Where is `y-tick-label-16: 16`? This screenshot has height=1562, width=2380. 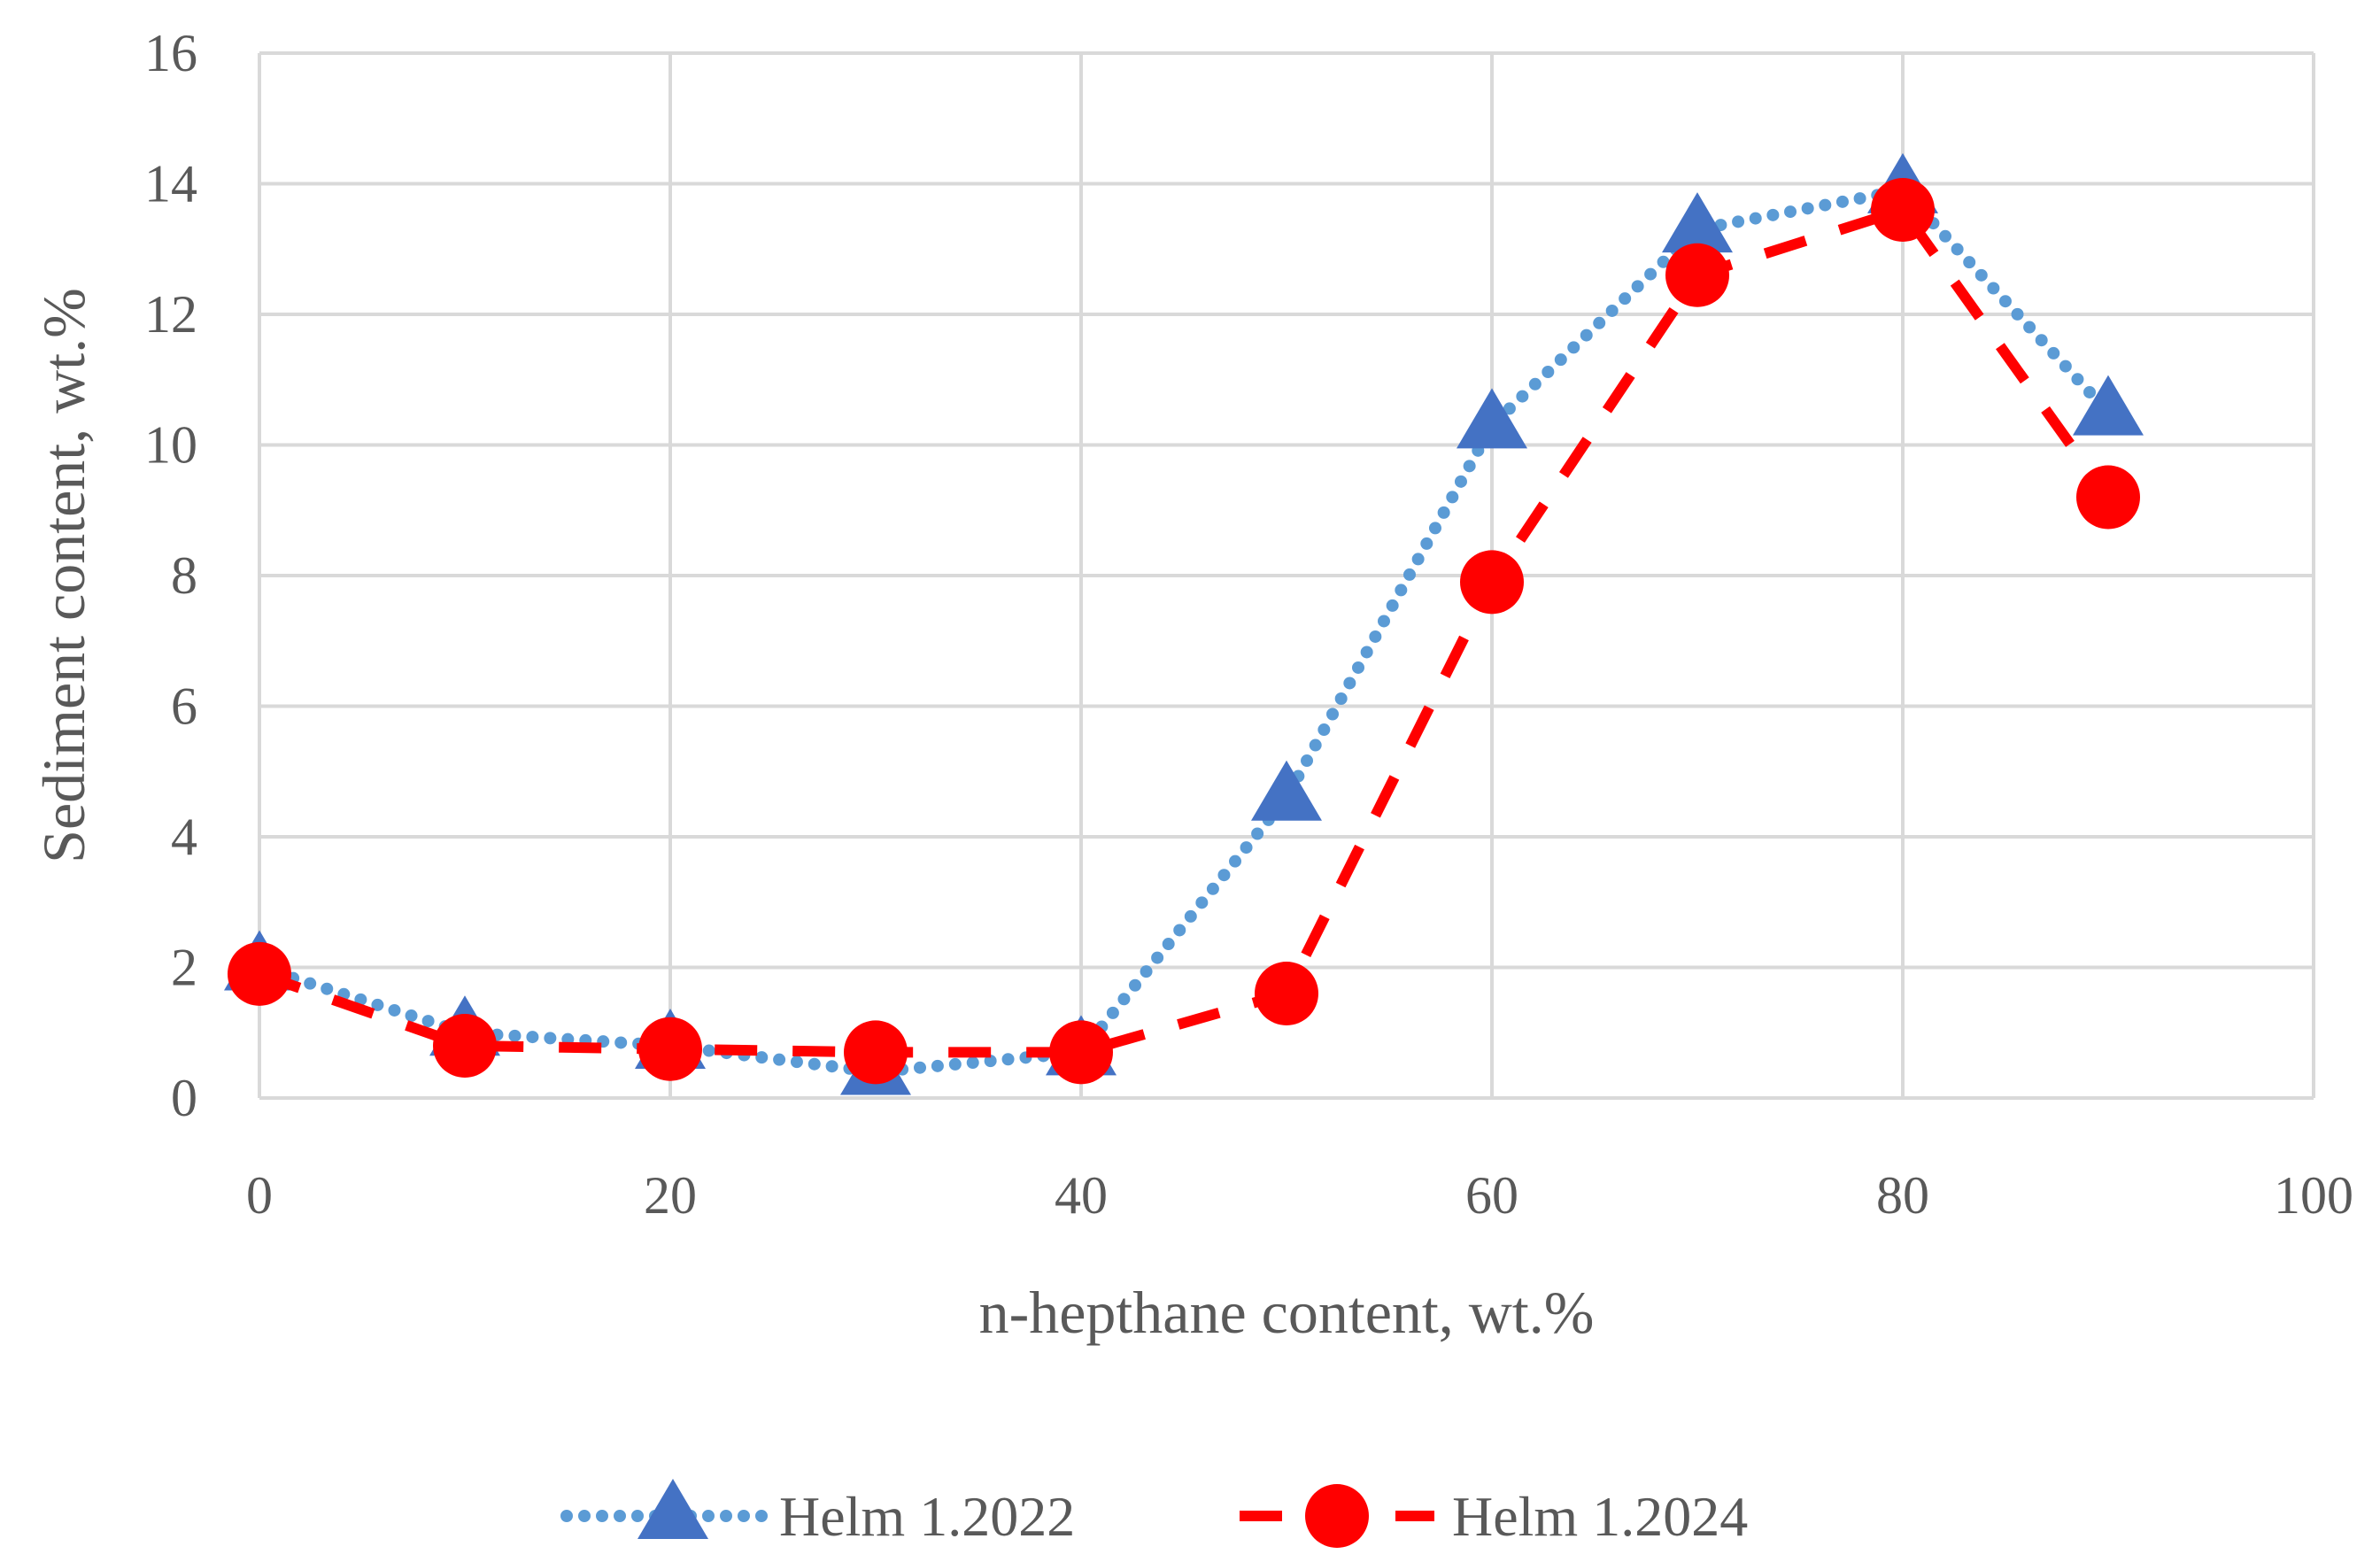 y-tick-label-16: 16 is located at coordinates (170, 53).